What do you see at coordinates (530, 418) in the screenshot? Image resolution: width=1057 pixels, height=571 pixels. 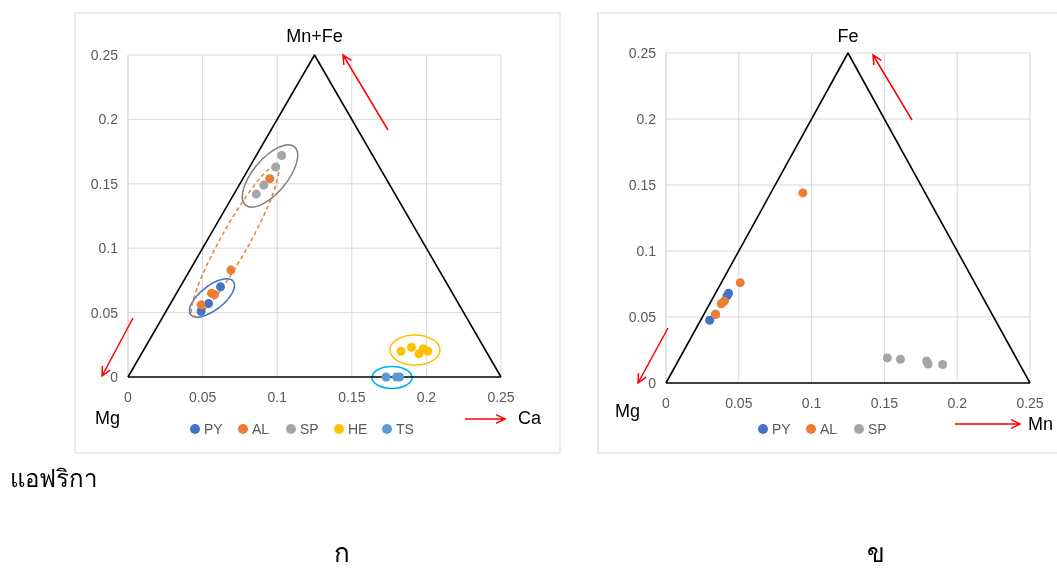 I see `text: Ca` at bounding box center [530, 418].